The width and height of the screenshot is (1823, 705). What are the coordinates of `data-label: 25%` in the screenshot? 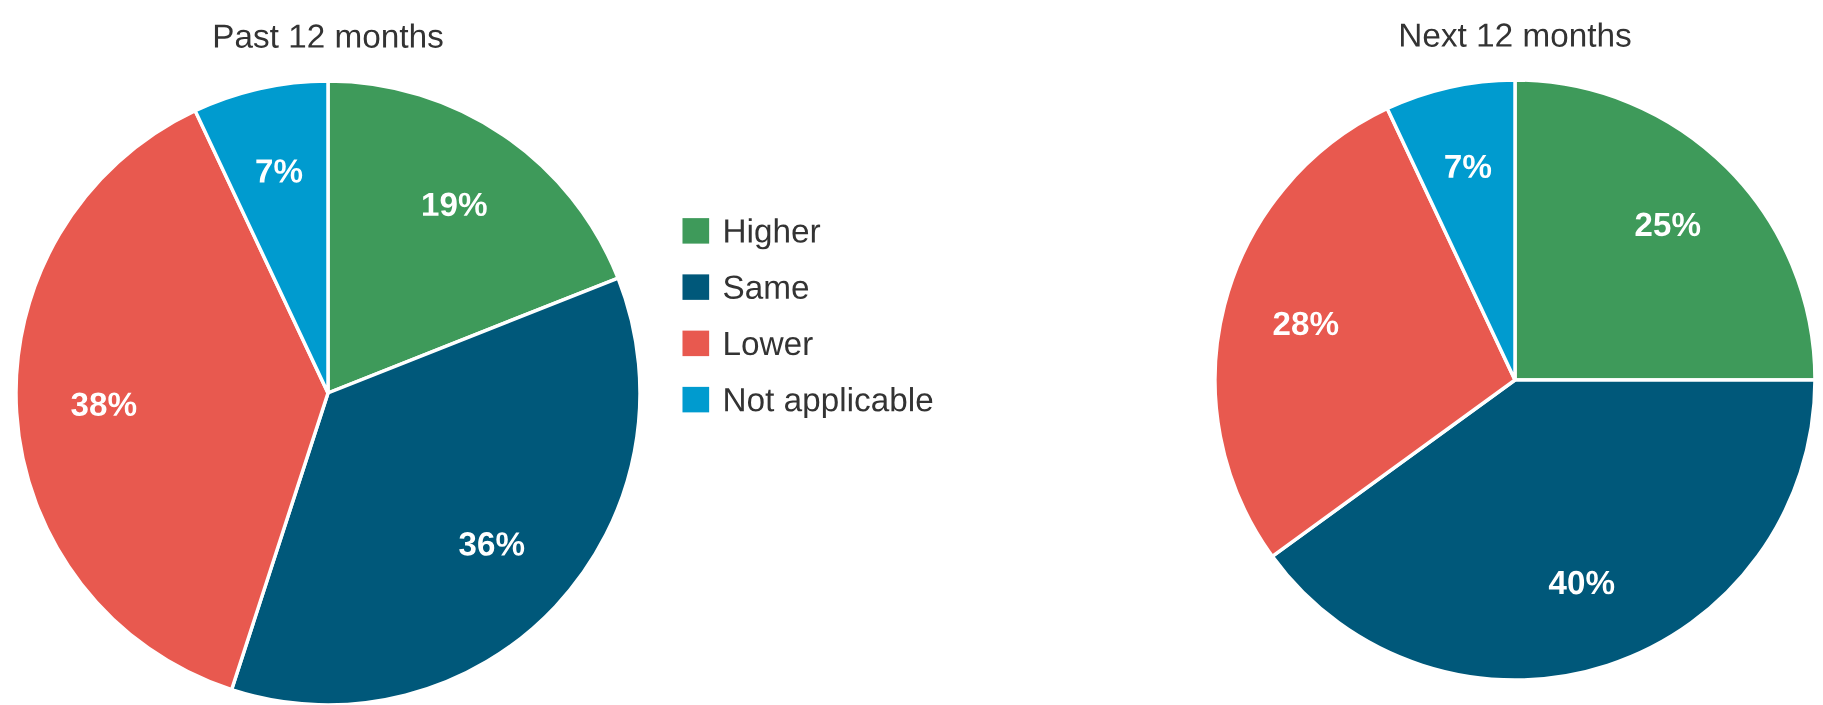 It's located at (1668, 224).